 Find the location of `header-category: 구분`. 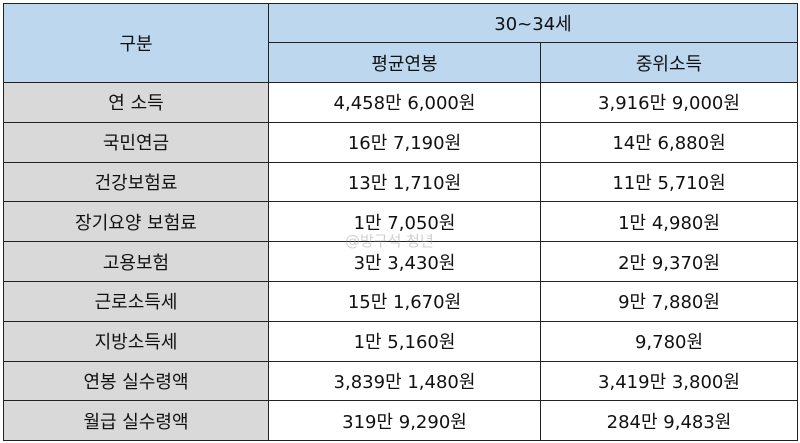

header-category: 구분 is located at coordinates (136, 43).